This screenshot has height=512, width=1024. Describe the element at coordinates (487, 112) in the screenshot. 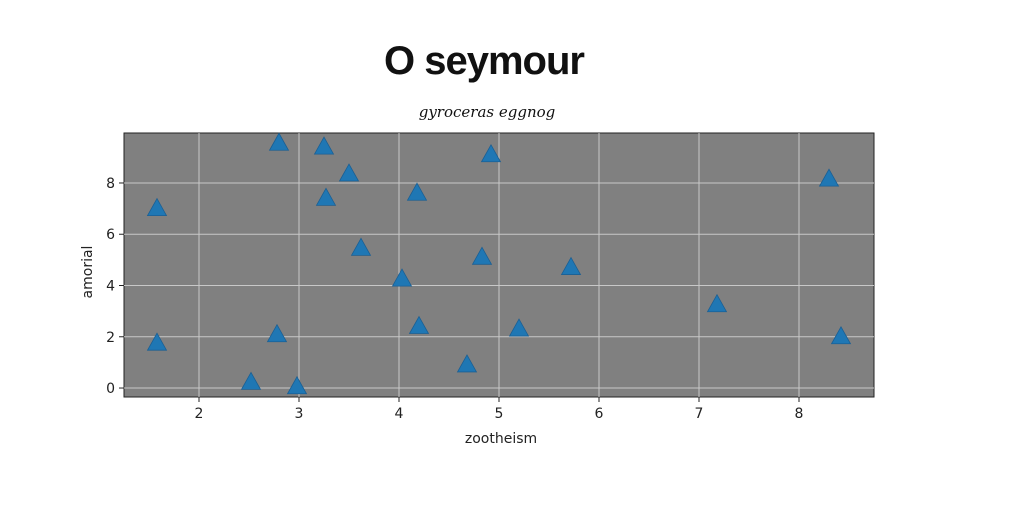

I see `chart-subtitle: gyroceras eggnog` at that location.